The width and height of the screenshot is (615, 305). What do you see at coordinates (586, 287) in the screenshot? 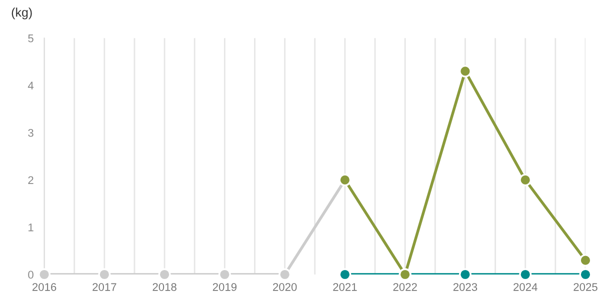
I see `x-tick-label: 2025` at bounding box center [586, 287].